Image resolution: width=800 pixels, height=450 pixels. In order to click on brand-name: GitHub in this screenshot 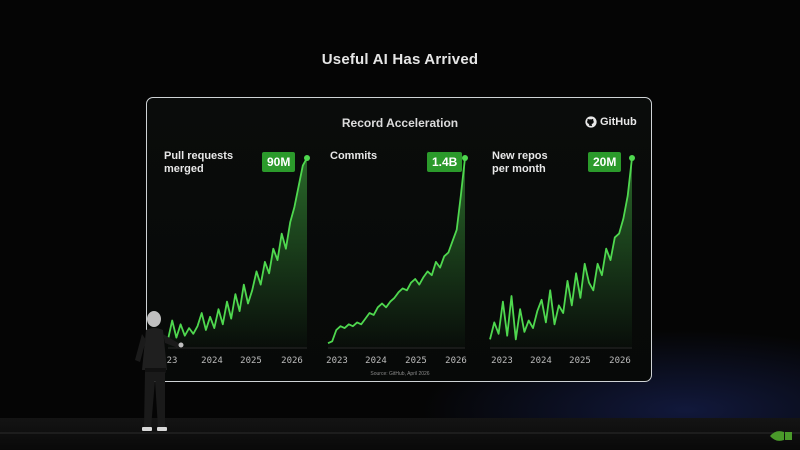, I will do `click(618, 122)`.